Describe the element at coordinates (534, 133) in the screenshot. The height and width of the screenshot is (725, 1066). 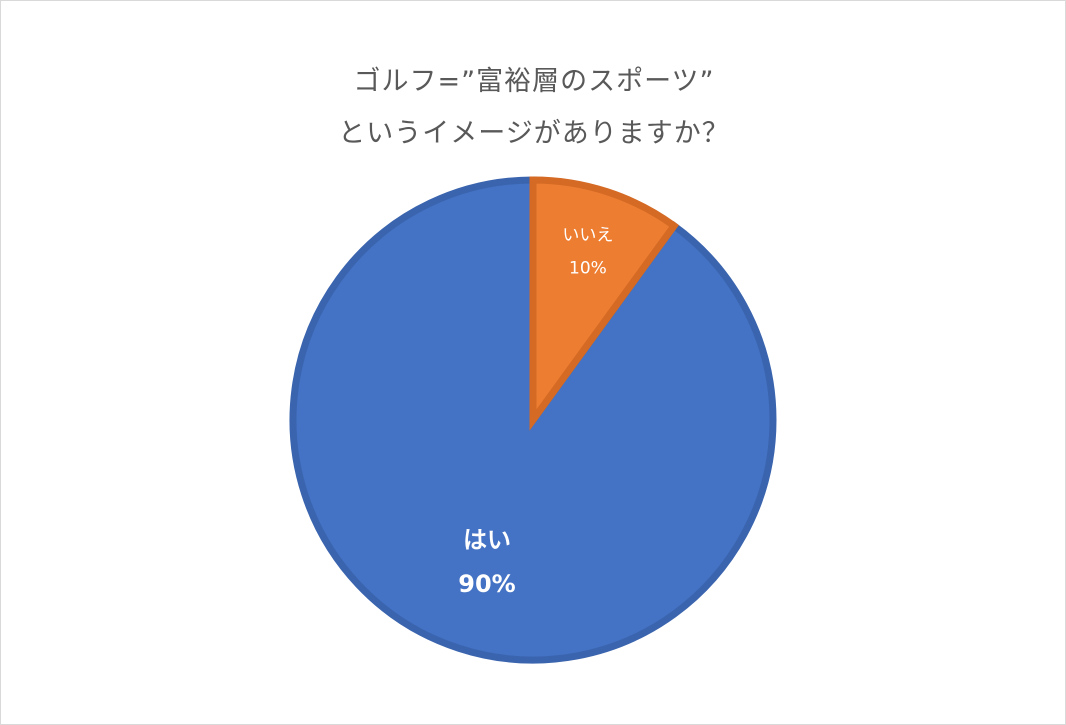
I see `chart-title-line-2: というイメージがありますか？` at that location.